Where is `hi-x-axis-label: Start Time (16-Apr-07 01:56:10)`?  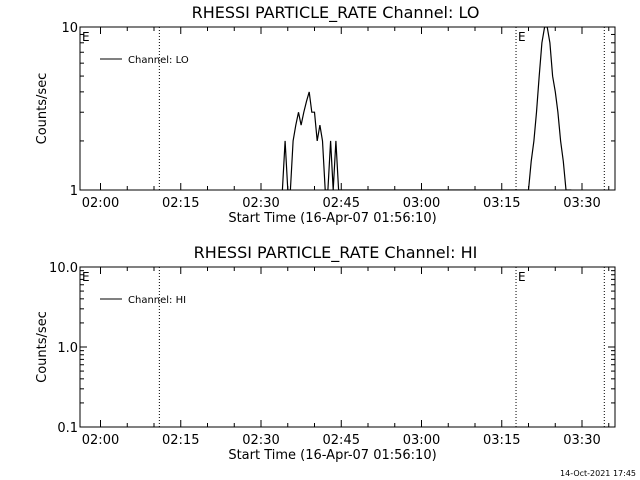 hi-x-axis-label: Start Time (16-Apr-07 01:56:10) is located at coordinates (332, 455).